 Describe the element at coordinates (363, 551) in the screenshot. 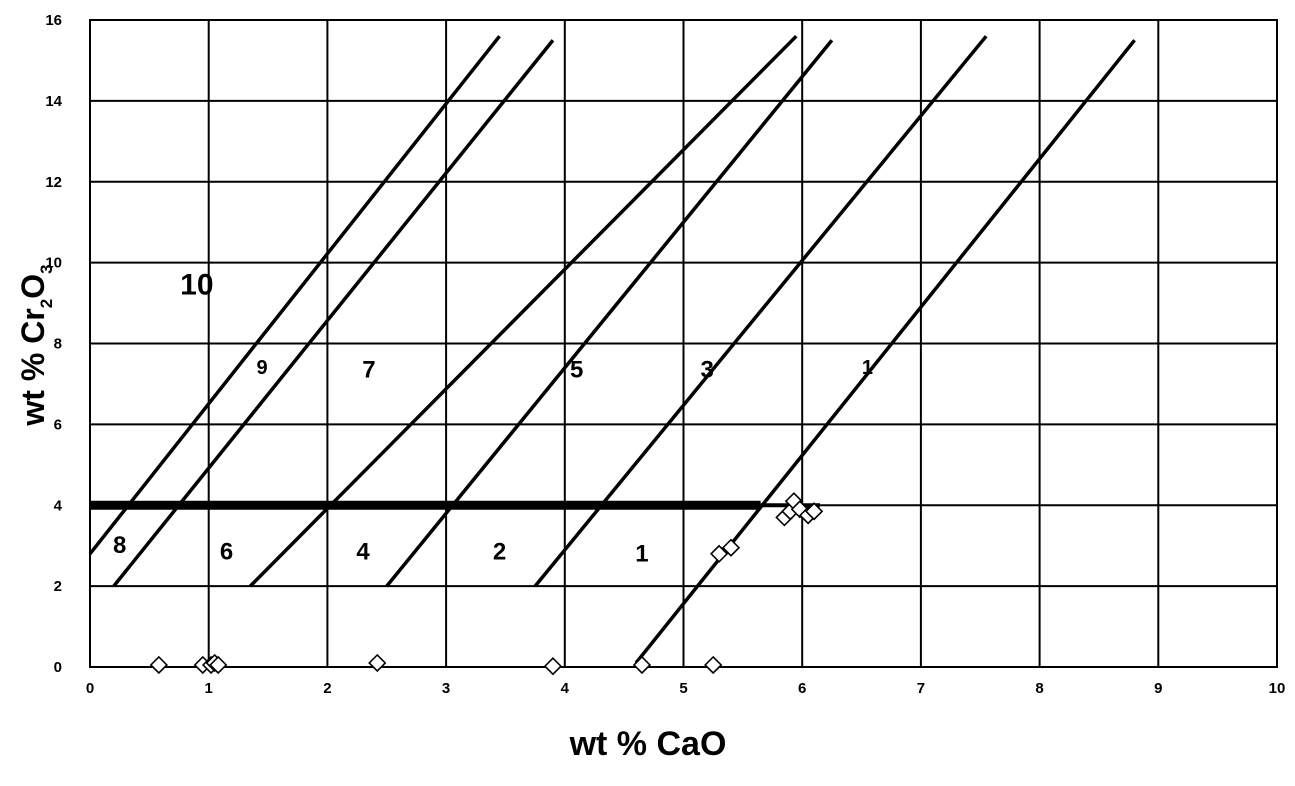

I see `region-label: 4` at that location.